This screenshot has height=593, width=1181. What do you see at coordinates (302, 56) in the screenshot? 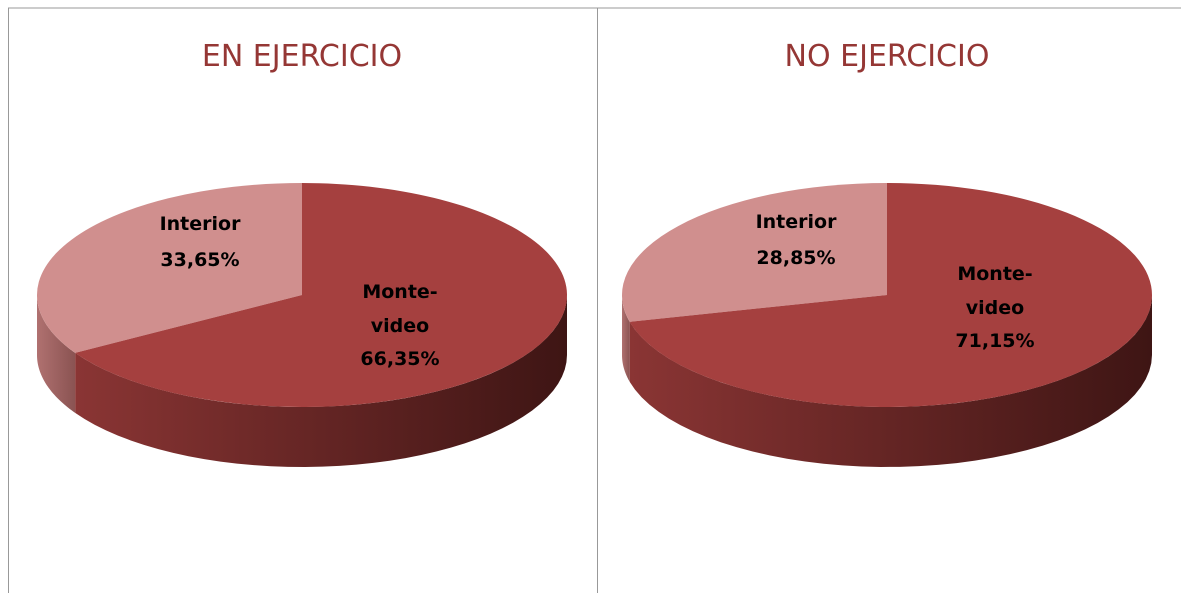
I see `chart-title: EN EJERCICIO` at bounding box center [302, 56].